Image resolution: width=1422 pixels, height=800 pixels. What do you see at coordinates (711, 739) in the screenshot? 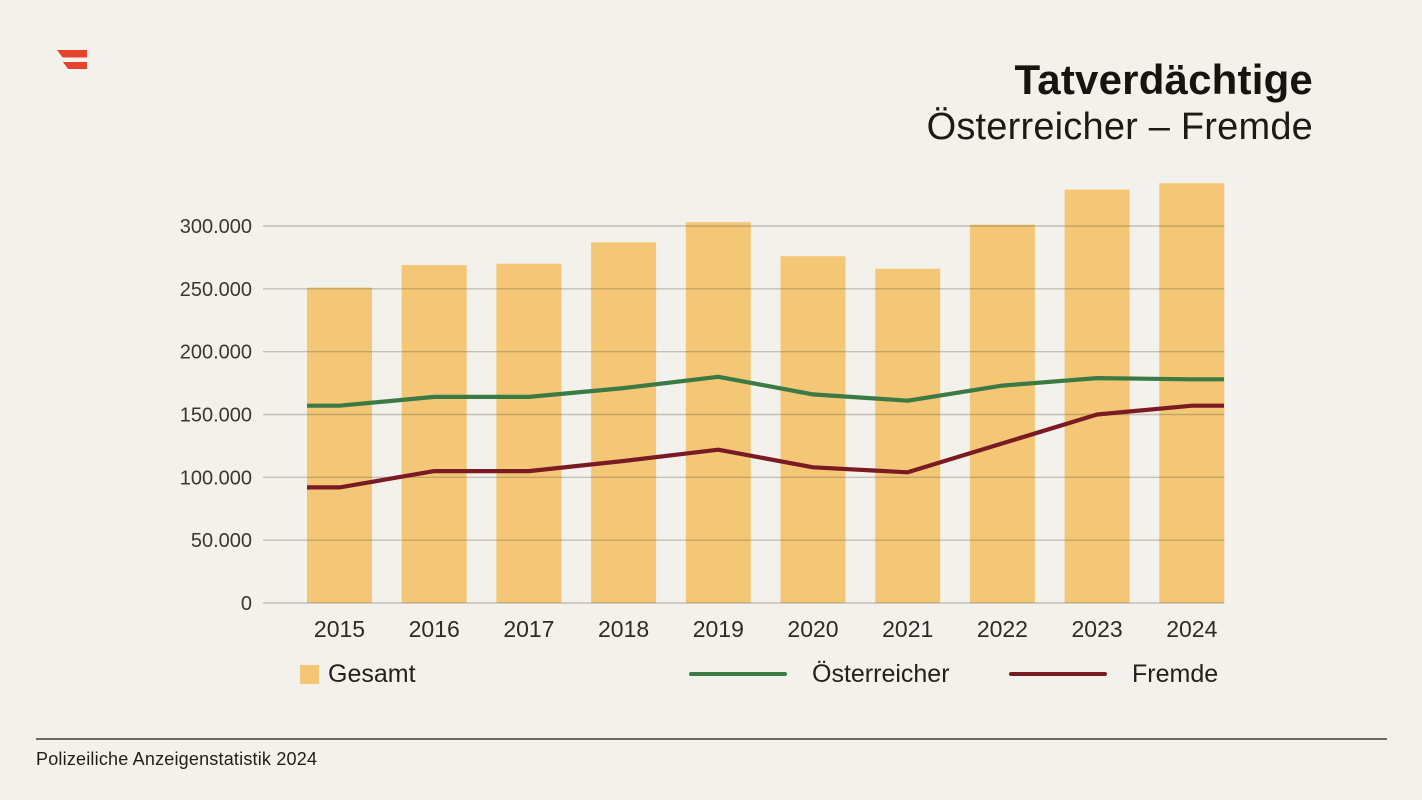
I see `footer-divider` at bounding box center [711, 739].